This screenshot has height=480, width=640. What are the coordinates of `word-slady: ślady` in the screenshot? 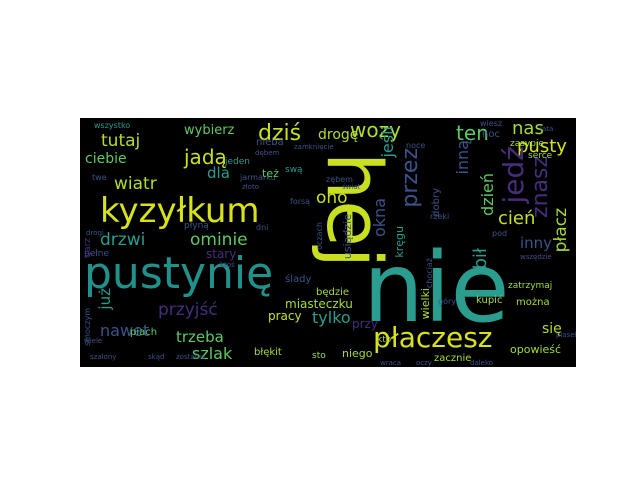 It's located at (298, 280).